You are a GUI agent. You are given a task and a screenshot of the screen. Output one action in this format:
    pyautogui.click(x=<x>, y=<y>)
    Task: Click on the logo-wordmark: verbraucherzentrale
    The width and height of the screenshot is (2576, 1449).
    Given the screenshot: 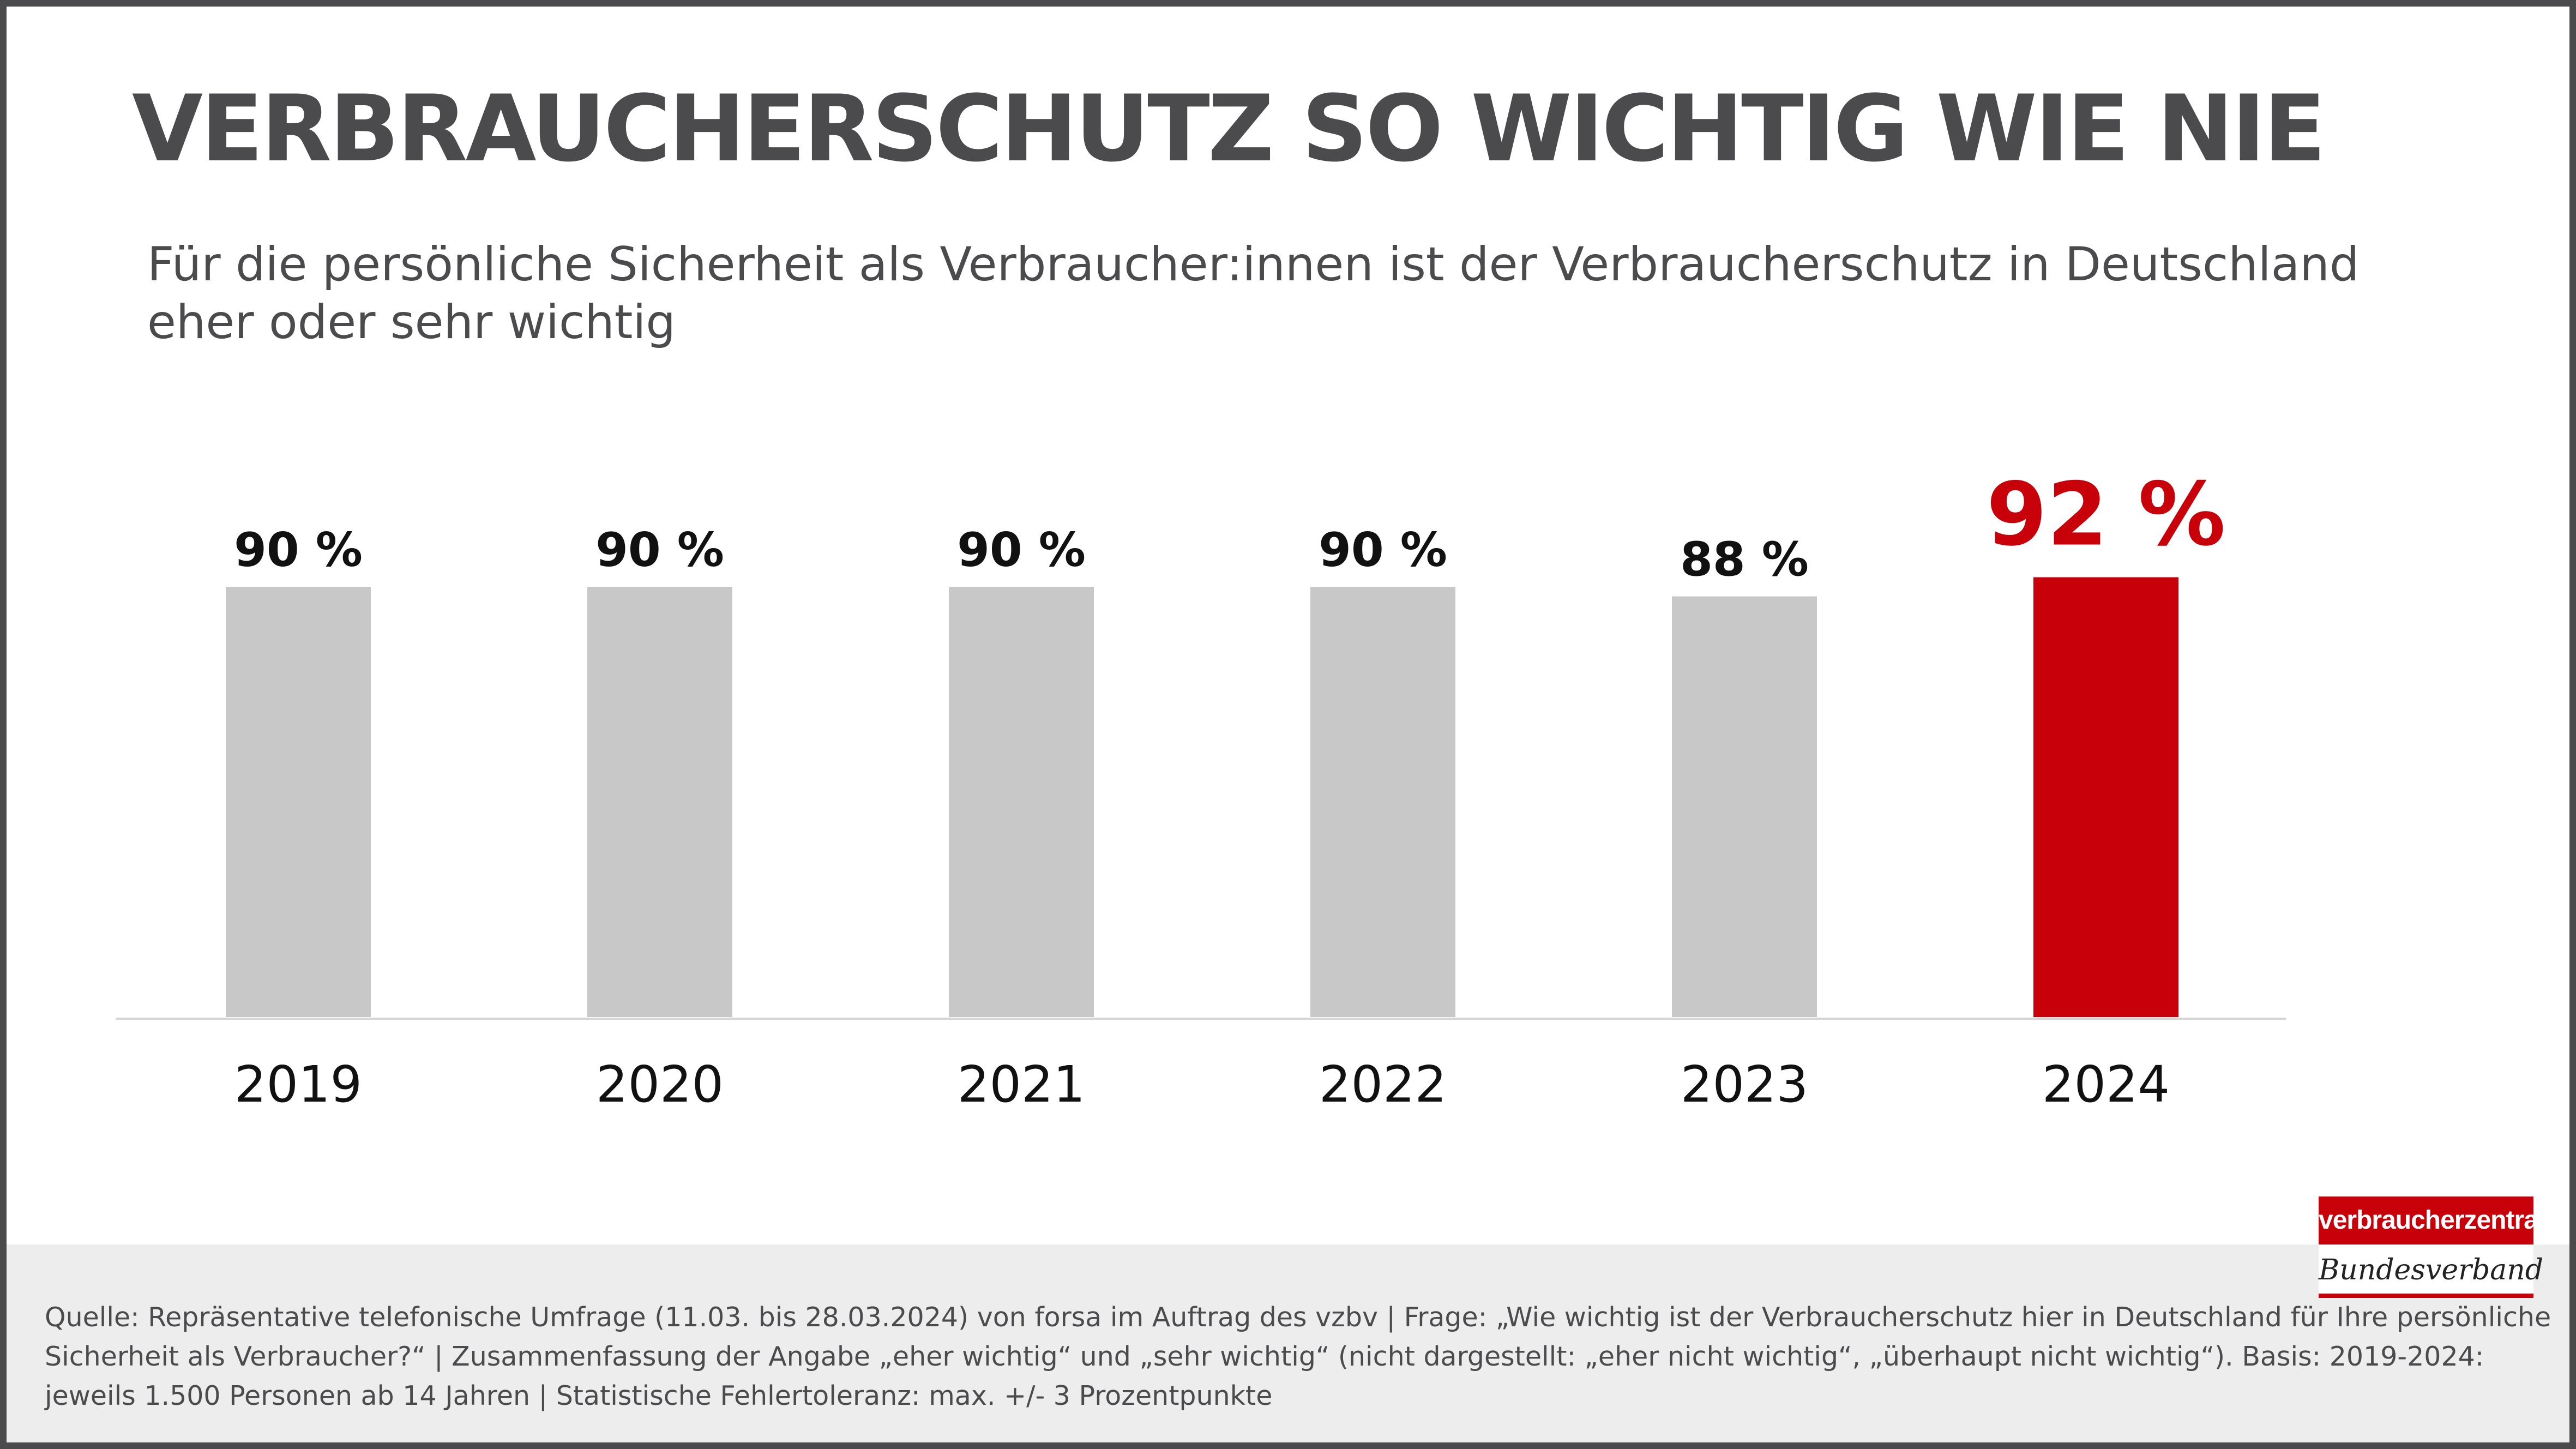 What is the action you would take?
    pyautogui.click(x=2439, y=1220)
    